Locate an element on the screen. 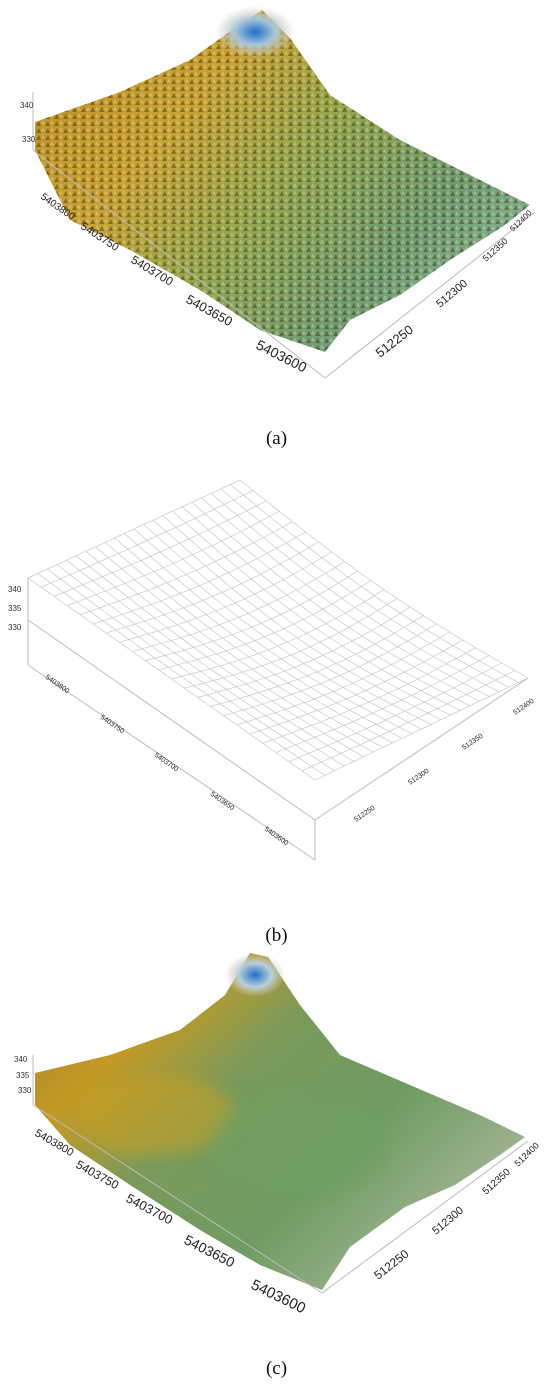 The height and width of the screenshot is (1390, 553). caption-b: (b) is located at coordinates (276, 935).